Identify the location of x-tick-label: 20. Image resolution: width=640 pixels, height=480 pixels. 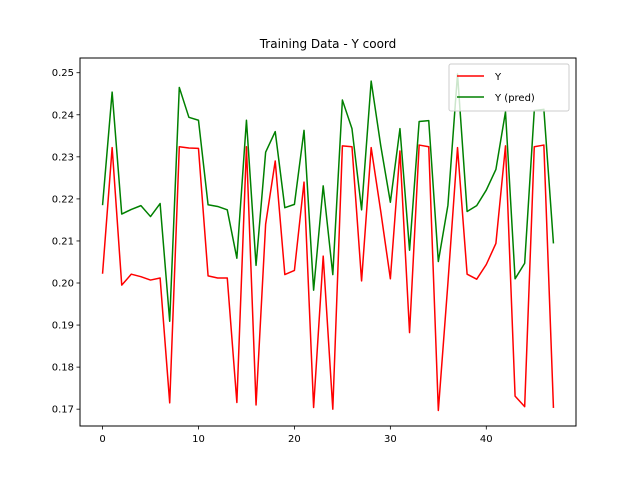
(294, 439).